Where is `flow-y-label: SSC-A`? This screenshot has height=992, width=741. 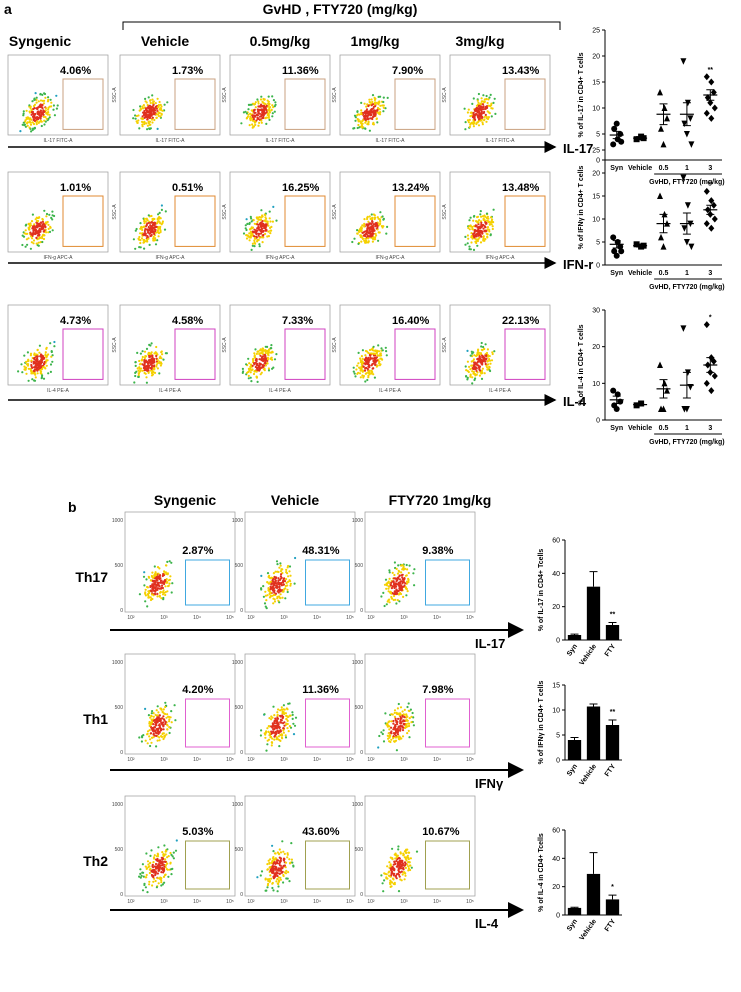 flow-y-label: SSC-A is located at coordinates (445, 95).